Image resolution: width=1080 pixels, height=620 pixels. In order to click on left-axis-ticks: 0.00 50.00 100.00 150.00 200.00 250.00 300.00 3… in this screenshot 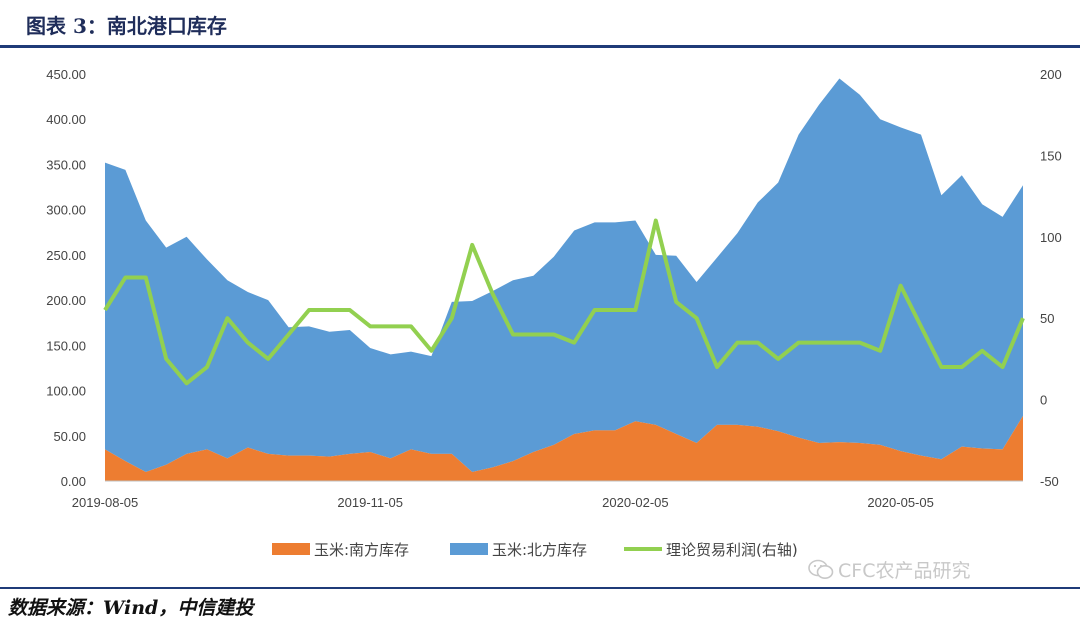, I will do `click(66, 278)`.